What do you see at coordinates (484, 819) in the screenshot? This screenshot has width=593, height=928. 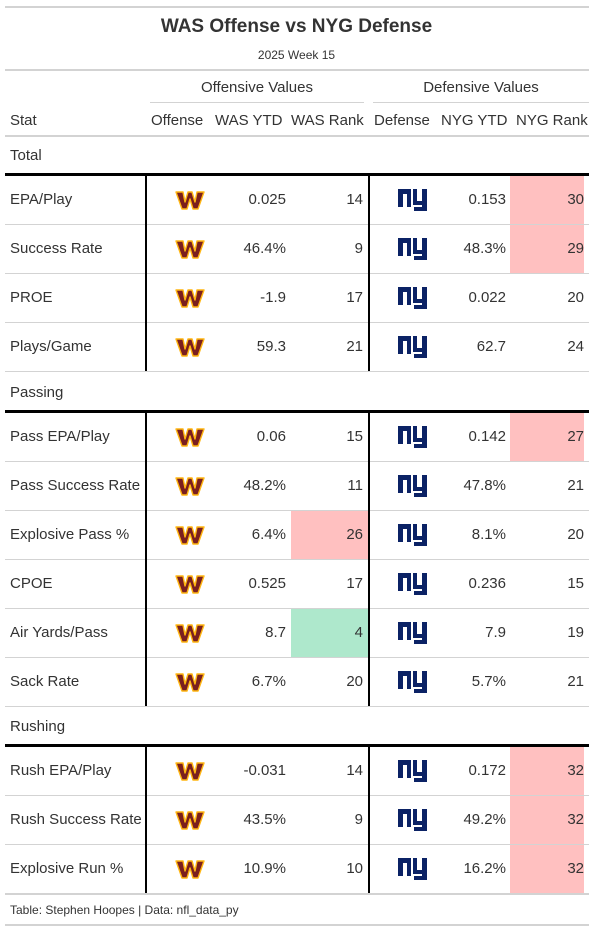 I see `nyg-ytd-value: 49.2%` at bounding box center [484, 819].